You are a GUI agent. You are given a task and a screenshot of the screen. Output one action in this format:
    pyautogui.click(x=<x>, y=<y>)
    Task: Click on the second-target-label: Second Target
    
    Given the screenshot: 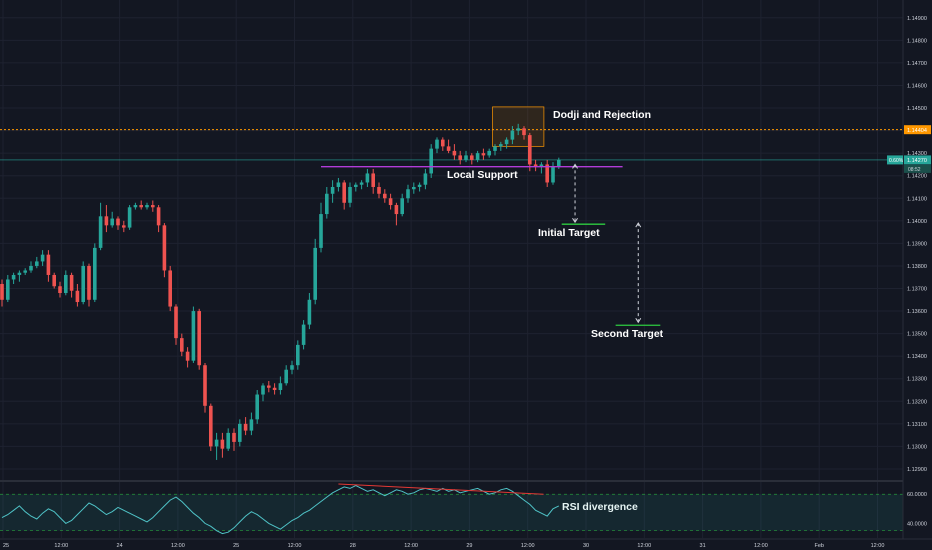 What is the action you would take?
    pyautogui.click(x=627, y=334)
    